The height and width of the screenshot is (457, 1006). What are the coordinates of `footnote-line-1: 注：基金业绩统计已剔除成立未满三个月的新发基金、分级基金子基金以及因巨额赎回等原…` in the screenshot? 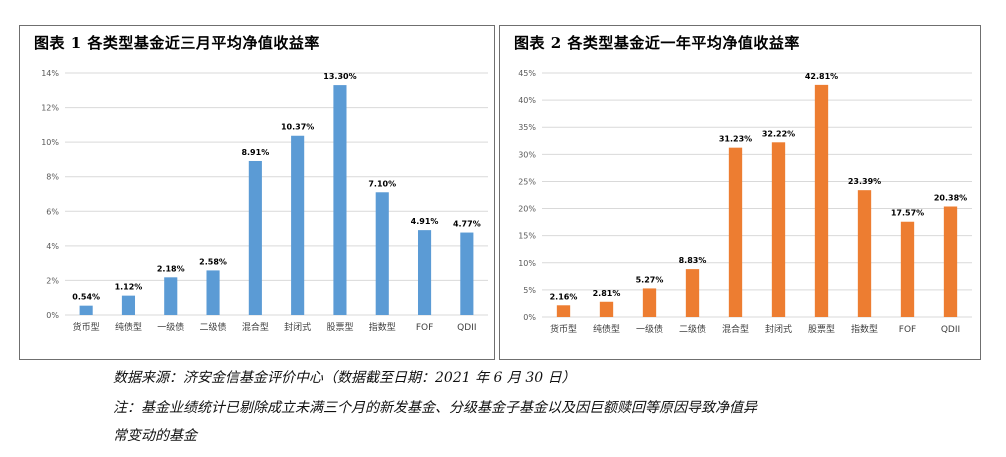 It's located at (435, 408).